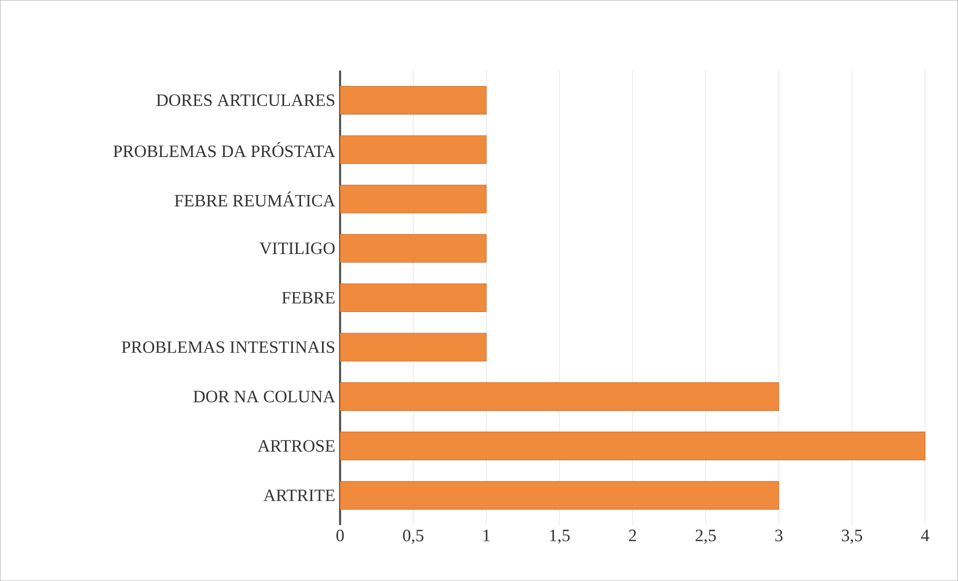 This screenshot has width=958, height=581. Describe the element at coordinates (297, 248) in the screenshot. I see `y-tick-label: VITILIGO` at that location.